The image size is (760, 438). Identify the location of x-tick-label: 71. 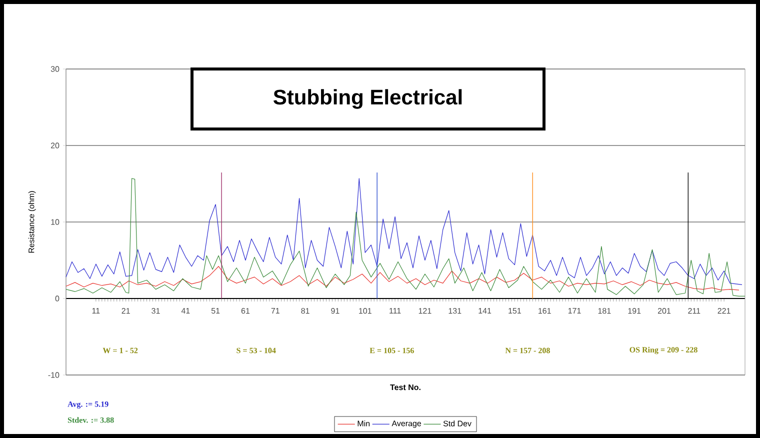
(275, 311).